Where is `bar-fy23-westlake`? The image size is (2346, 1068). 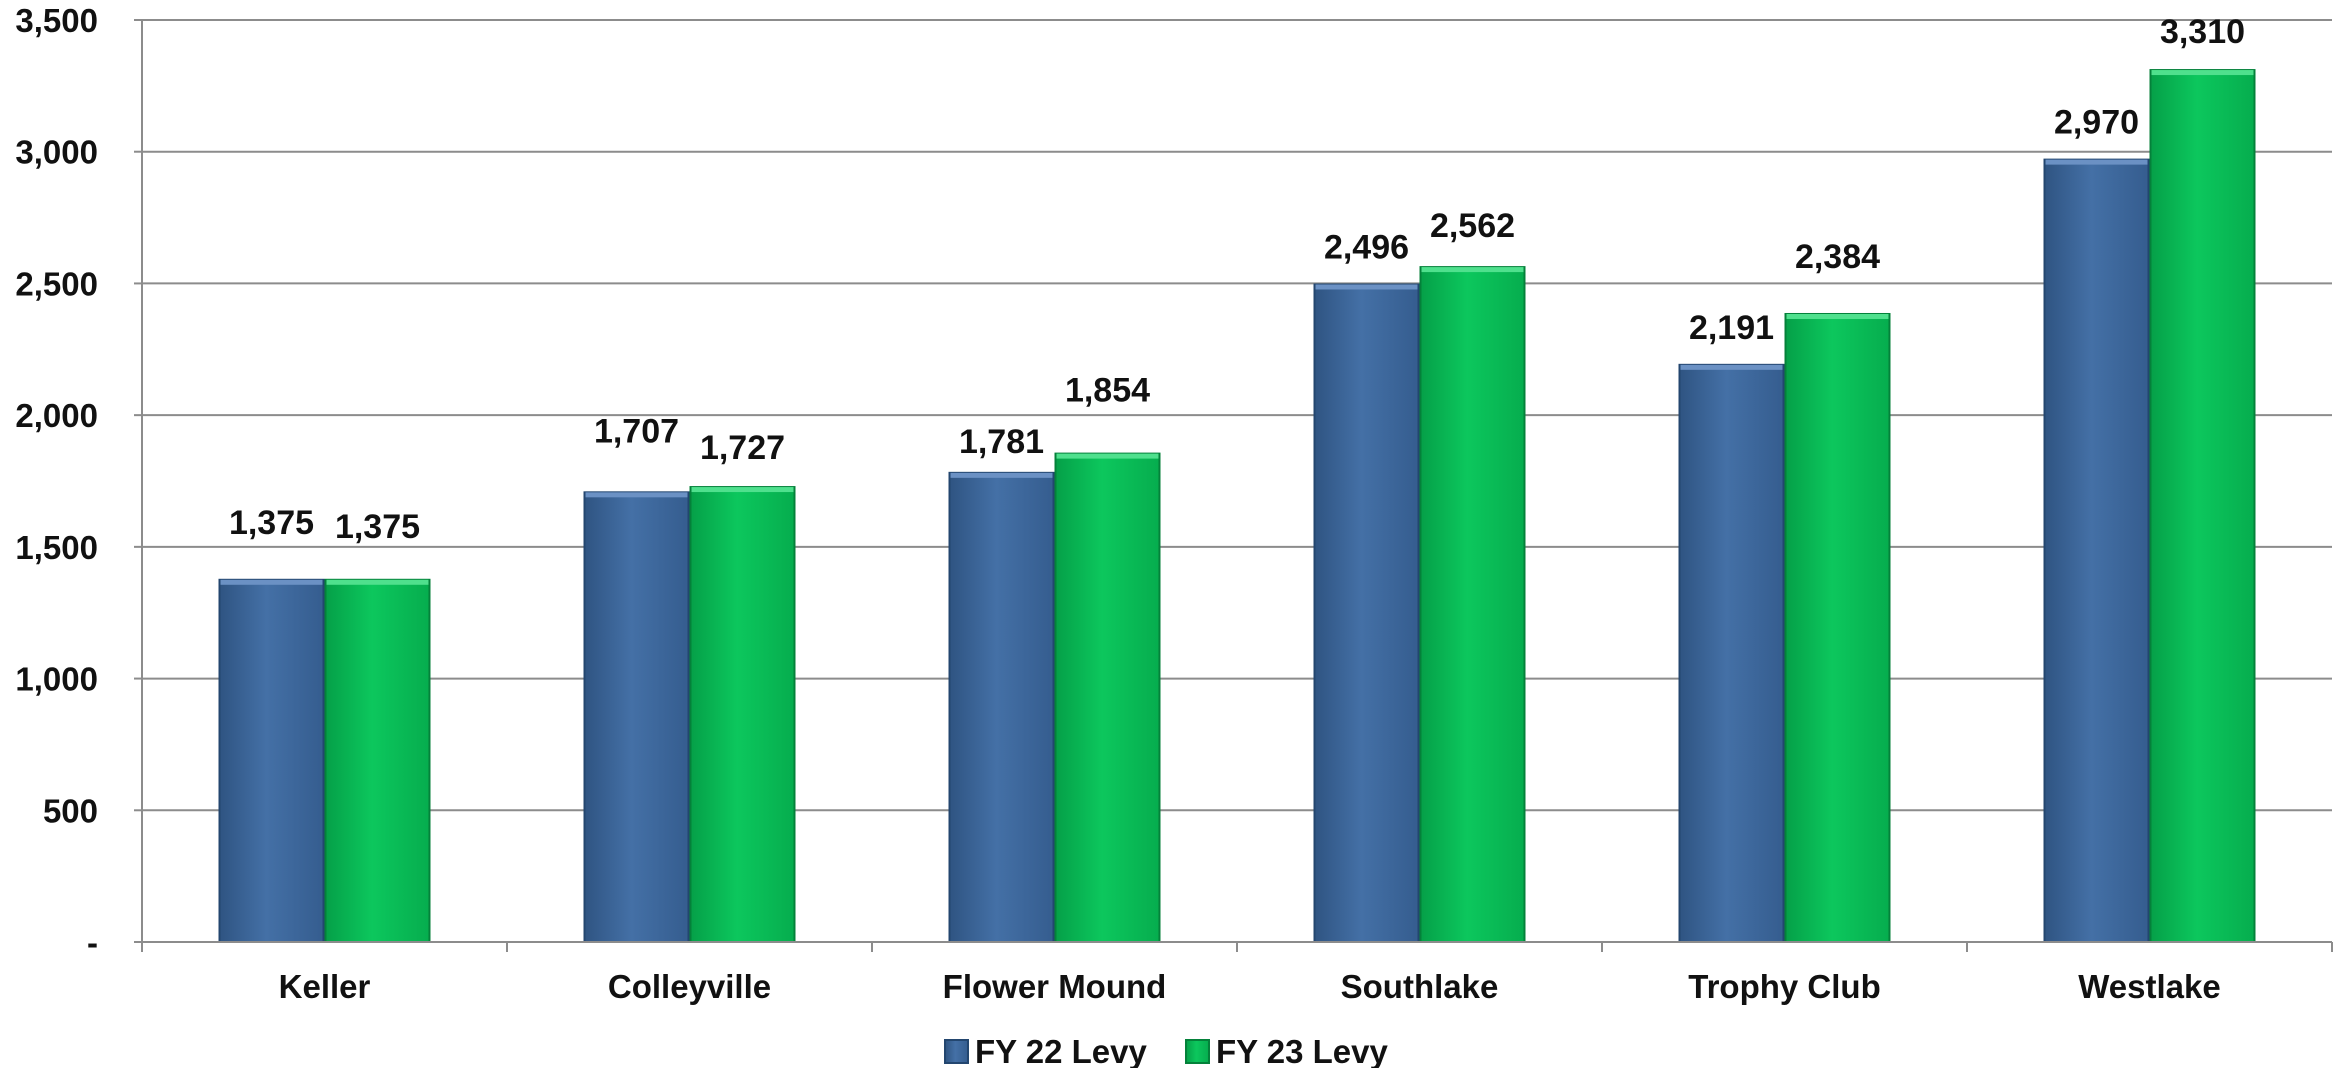 bar-fy23-westlake is located at coordinates (2202, 506).